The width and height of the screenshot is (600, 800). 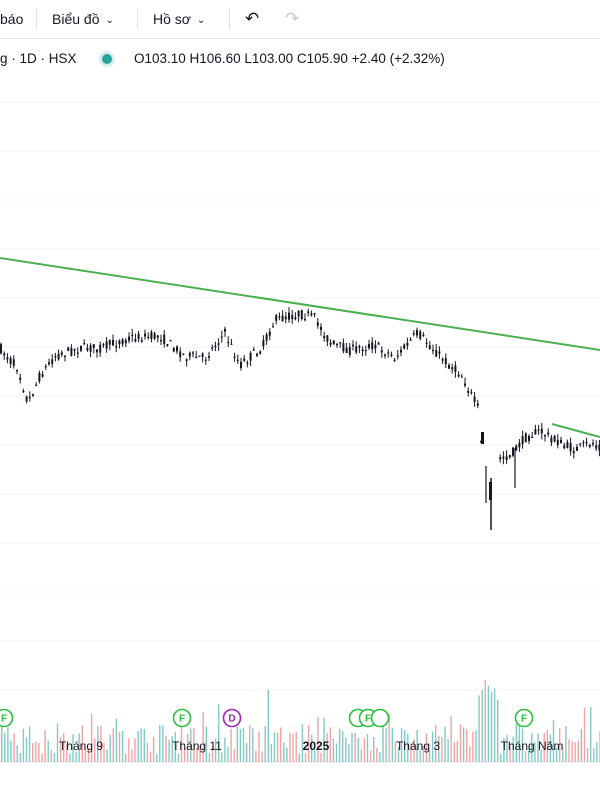 What do you see at coordinates (179, 19) in the screenshot?
I see `profile-menu-button: Hồ sơ ⌄` at bounding box center [179, 19].